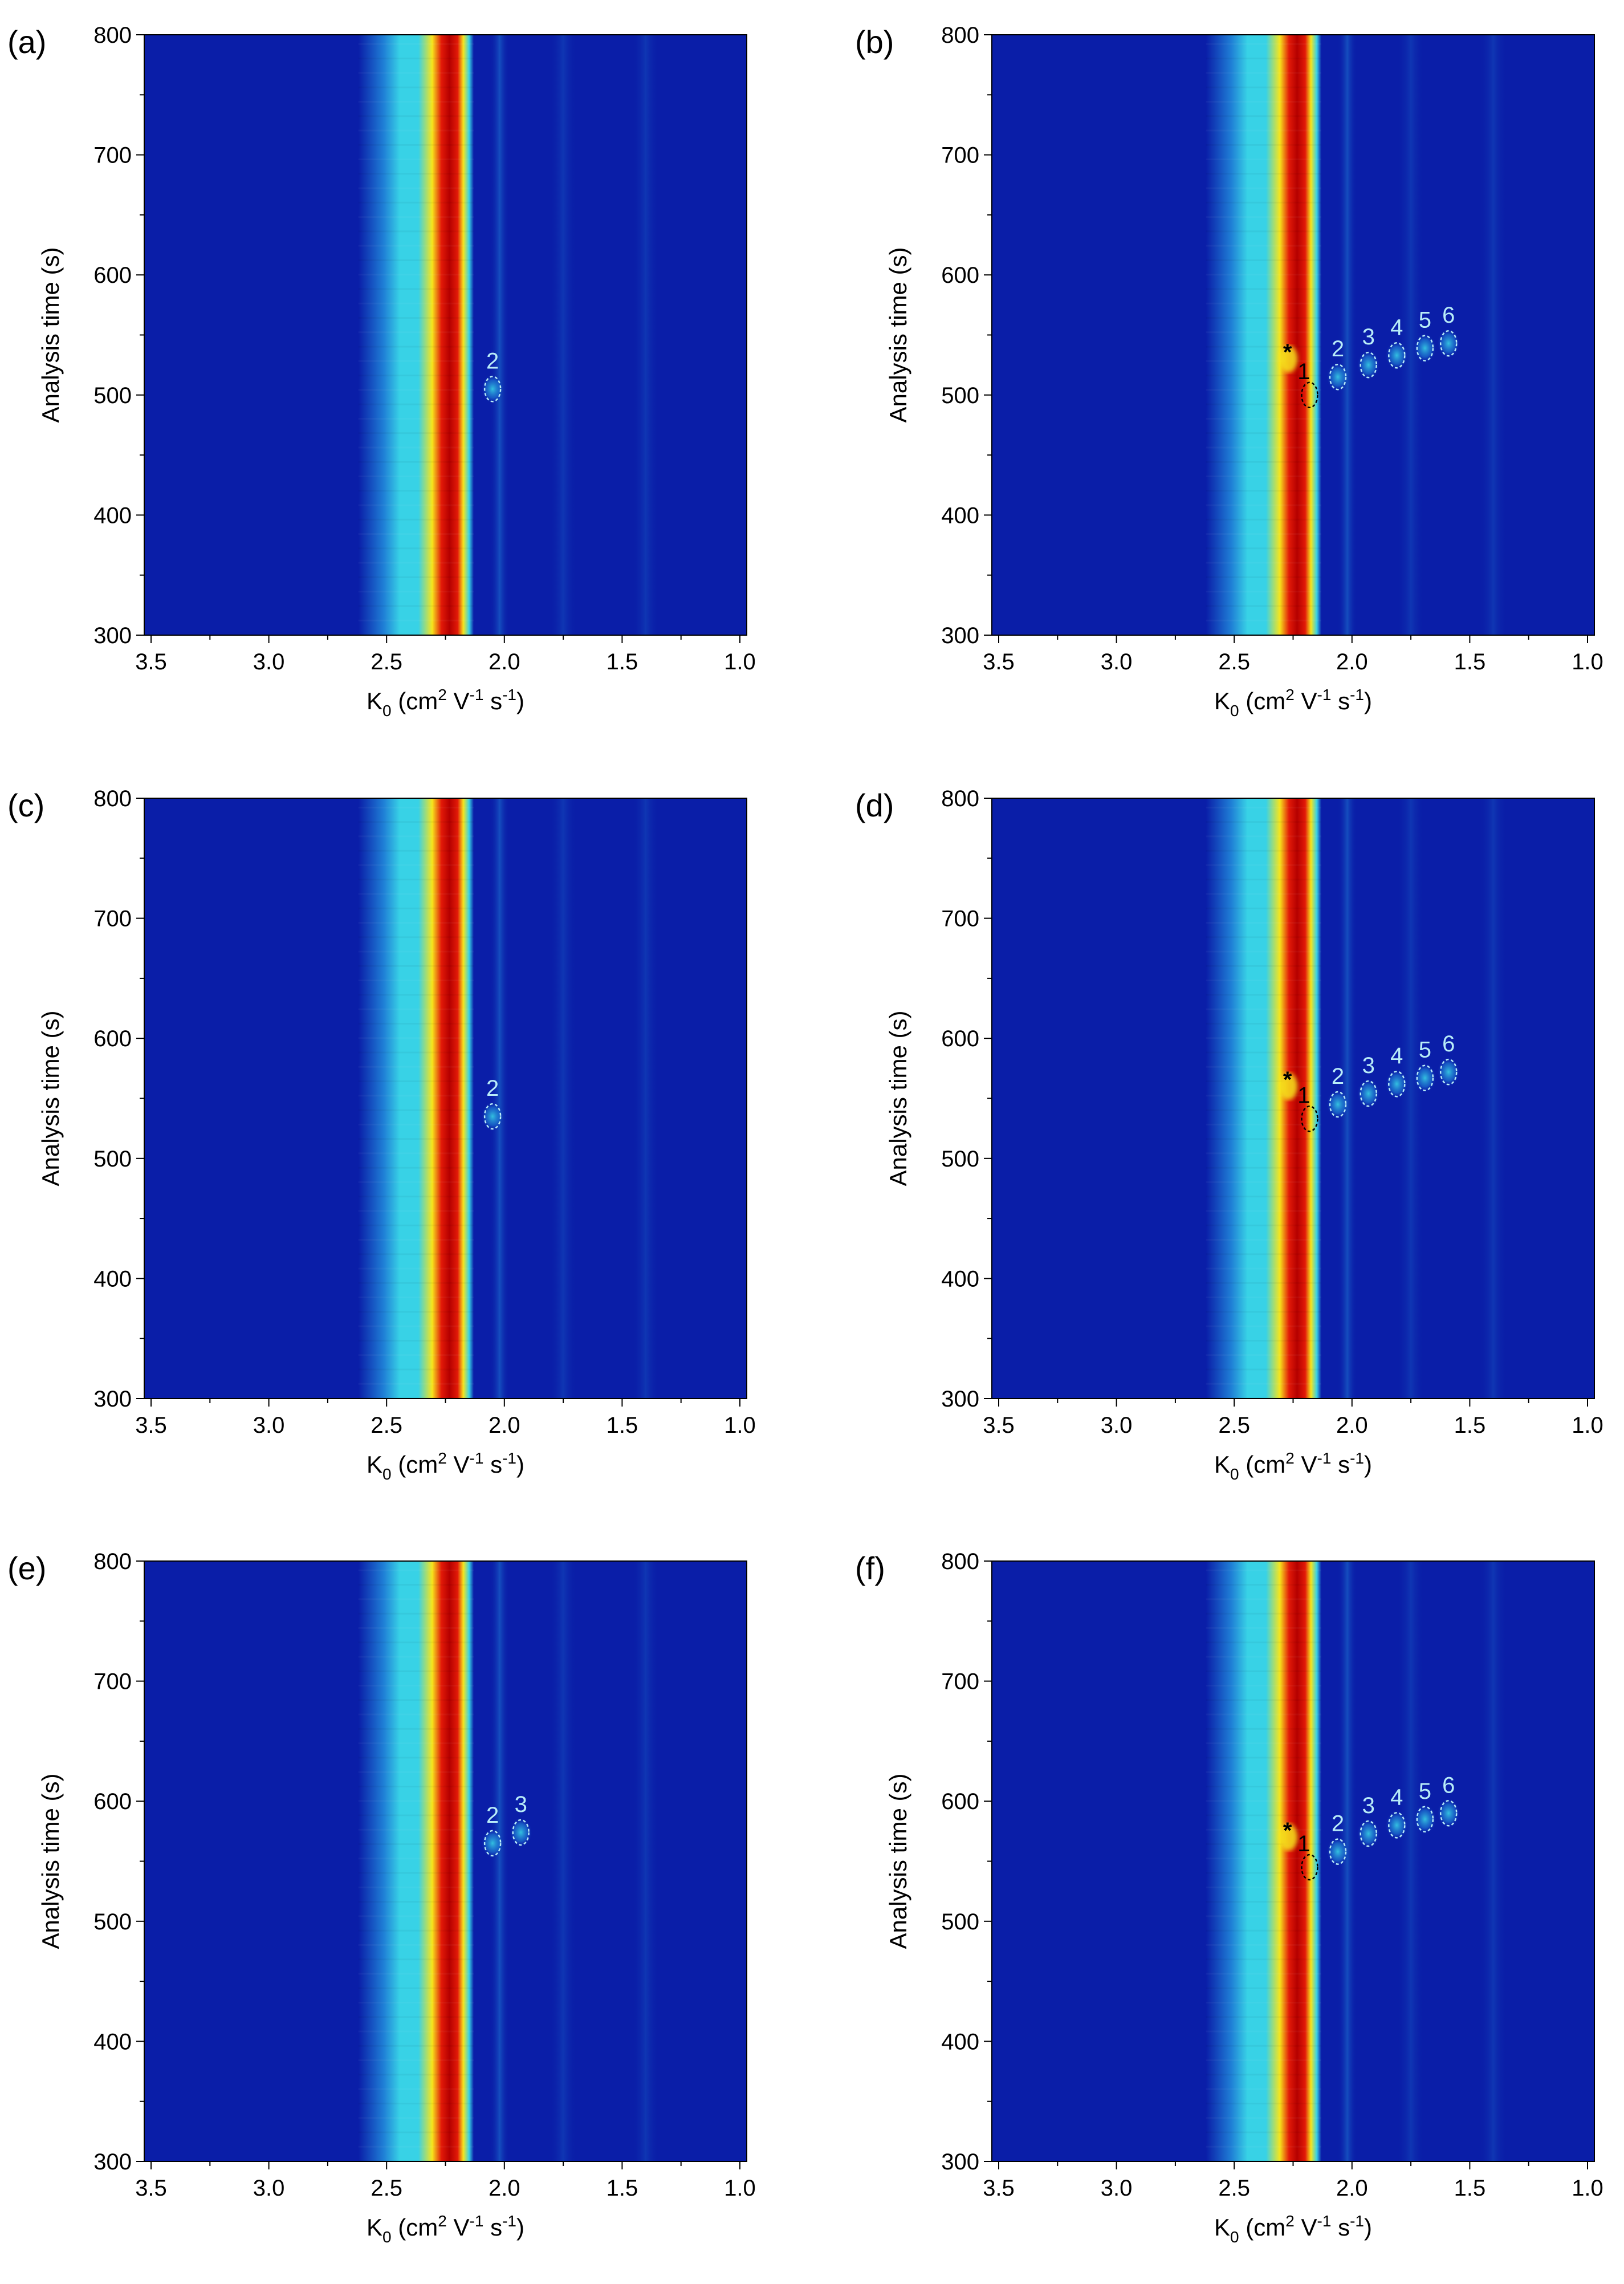 This screenshot has width=1624, height=2284. I want to click on y-axis-label: Analysis time (s), so click(51, 334).